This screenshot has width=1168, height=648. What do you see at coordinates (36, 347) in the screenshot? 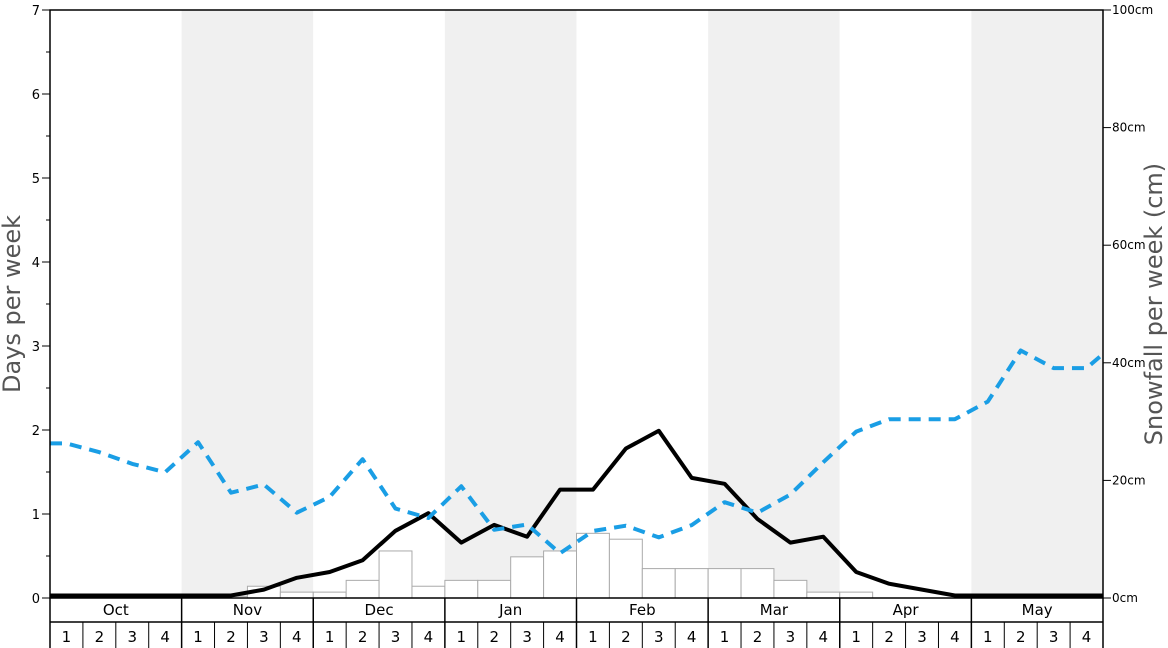
I see `left-tick-label: 3` at bounding box center [36, 347].